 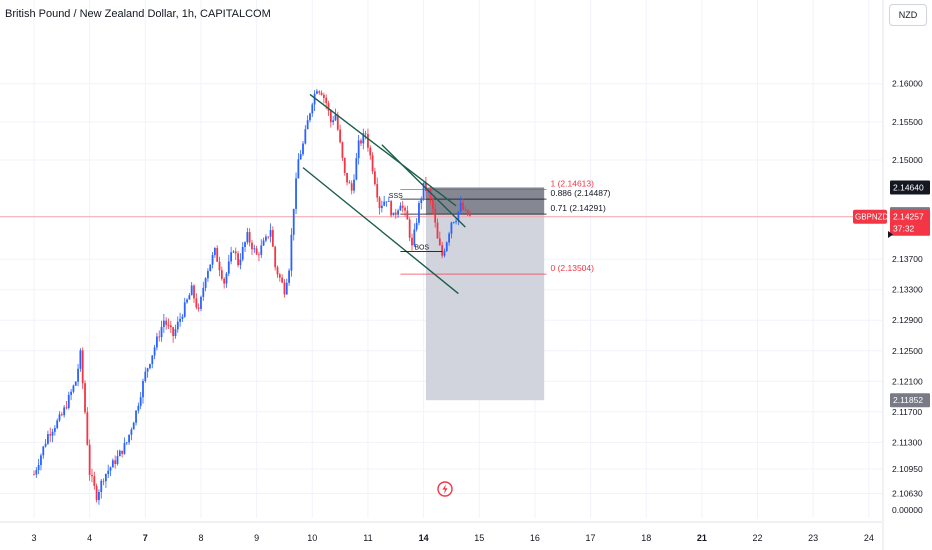 What do you see at coordinates (445, 489) in the screenshot?
I see `tradingview-logo-icon` at bounding box center [445, 489].